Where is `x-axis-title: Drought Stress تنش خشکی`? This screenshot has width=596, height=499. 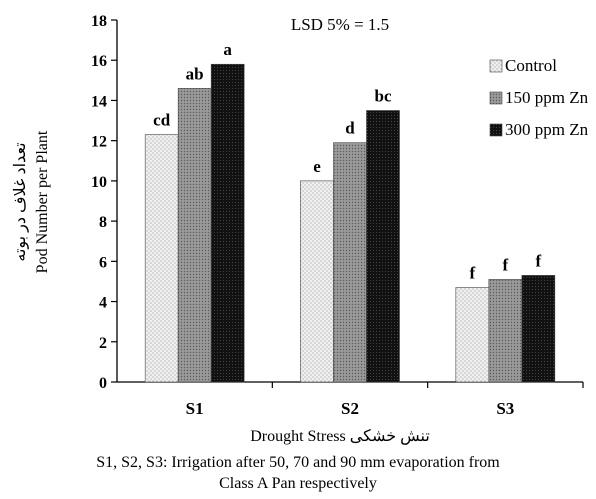
x-axis-title: Drought Stress تنش خشکی is located at coordinates (340, 436).